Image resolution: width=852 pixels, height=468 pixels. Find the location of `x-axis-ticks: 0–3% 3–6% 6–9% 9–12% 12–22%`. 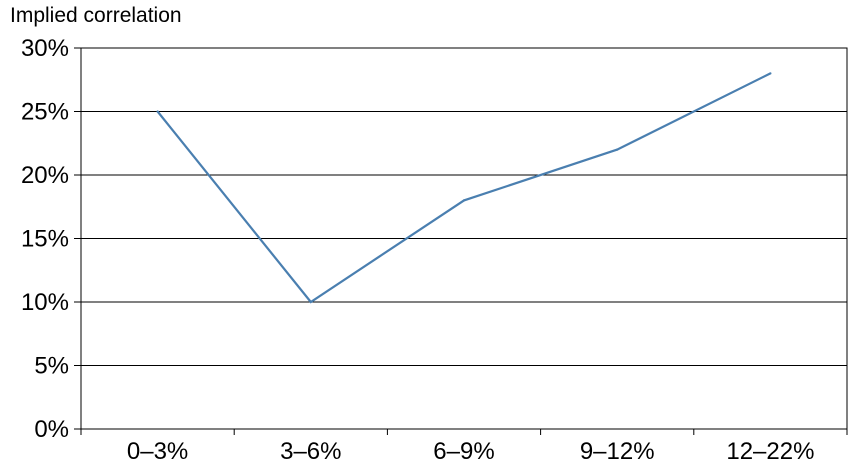

x-axis-ticks: 0–3% 3–6% 6–9% 9–12% 12–22% is located at coordinates (464, 447).